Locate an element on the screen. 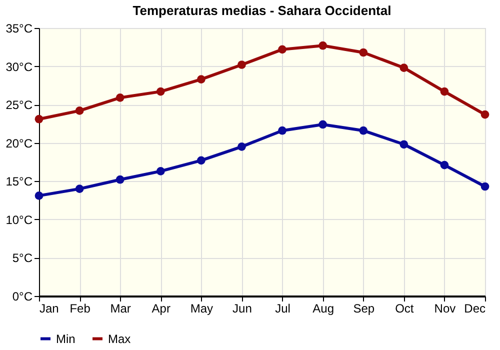 The width and height of the screenshot is (500, 350). chart-title: Temperaturas medias - Sahara Occidental is located at coordinates (262, 10).